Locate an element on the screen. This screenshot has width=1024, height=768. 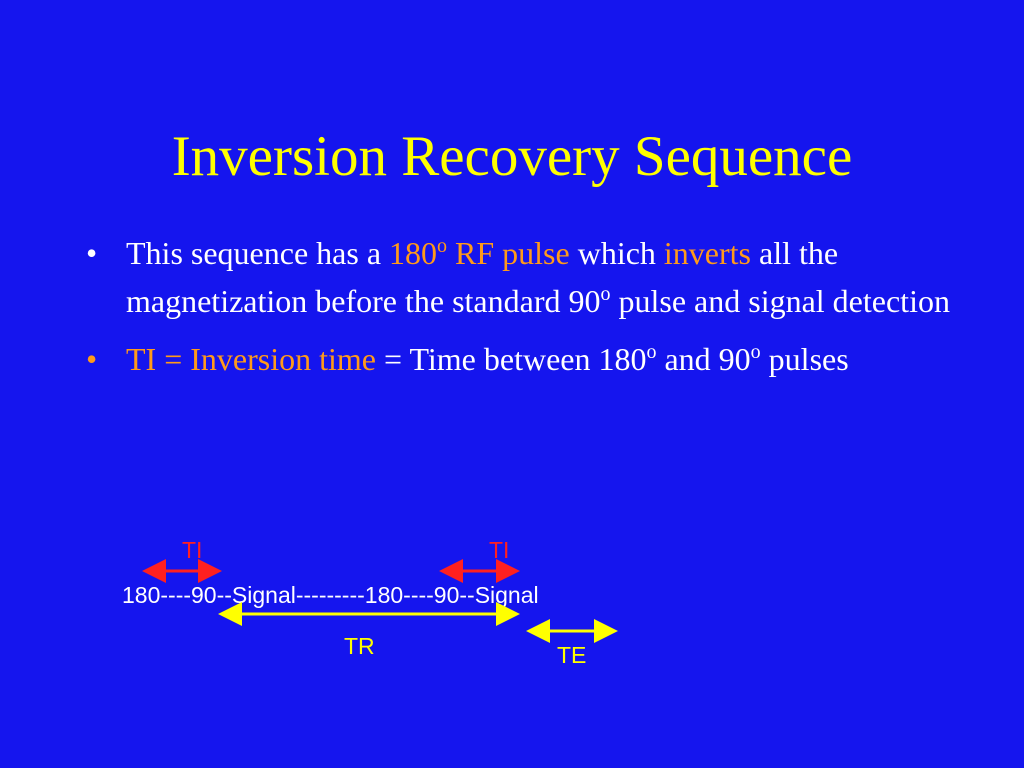
highlight-inverts: inverts is located at coordinates (707, 253).